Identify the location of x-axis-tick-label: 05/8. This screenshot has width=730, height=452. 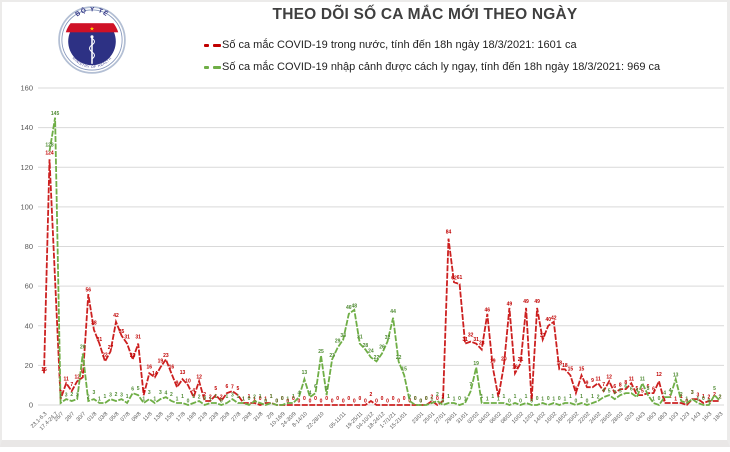
(115, 417).